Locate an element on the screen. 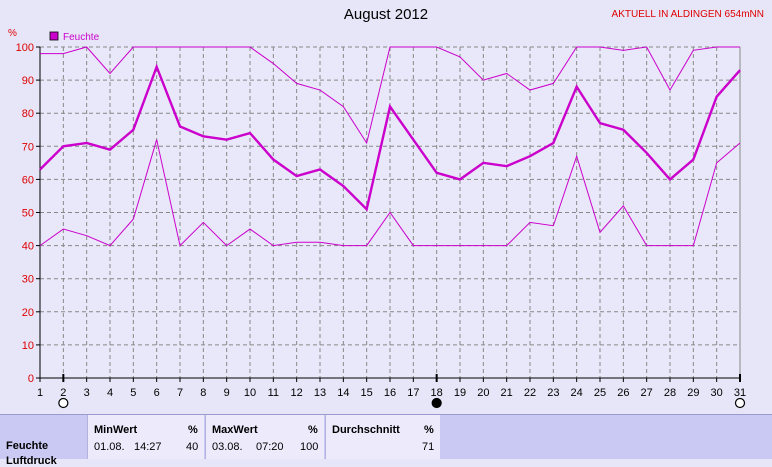 The width and height of the screenshot is (772, 467). max-value: 100 is located at coordinates (309, 447).